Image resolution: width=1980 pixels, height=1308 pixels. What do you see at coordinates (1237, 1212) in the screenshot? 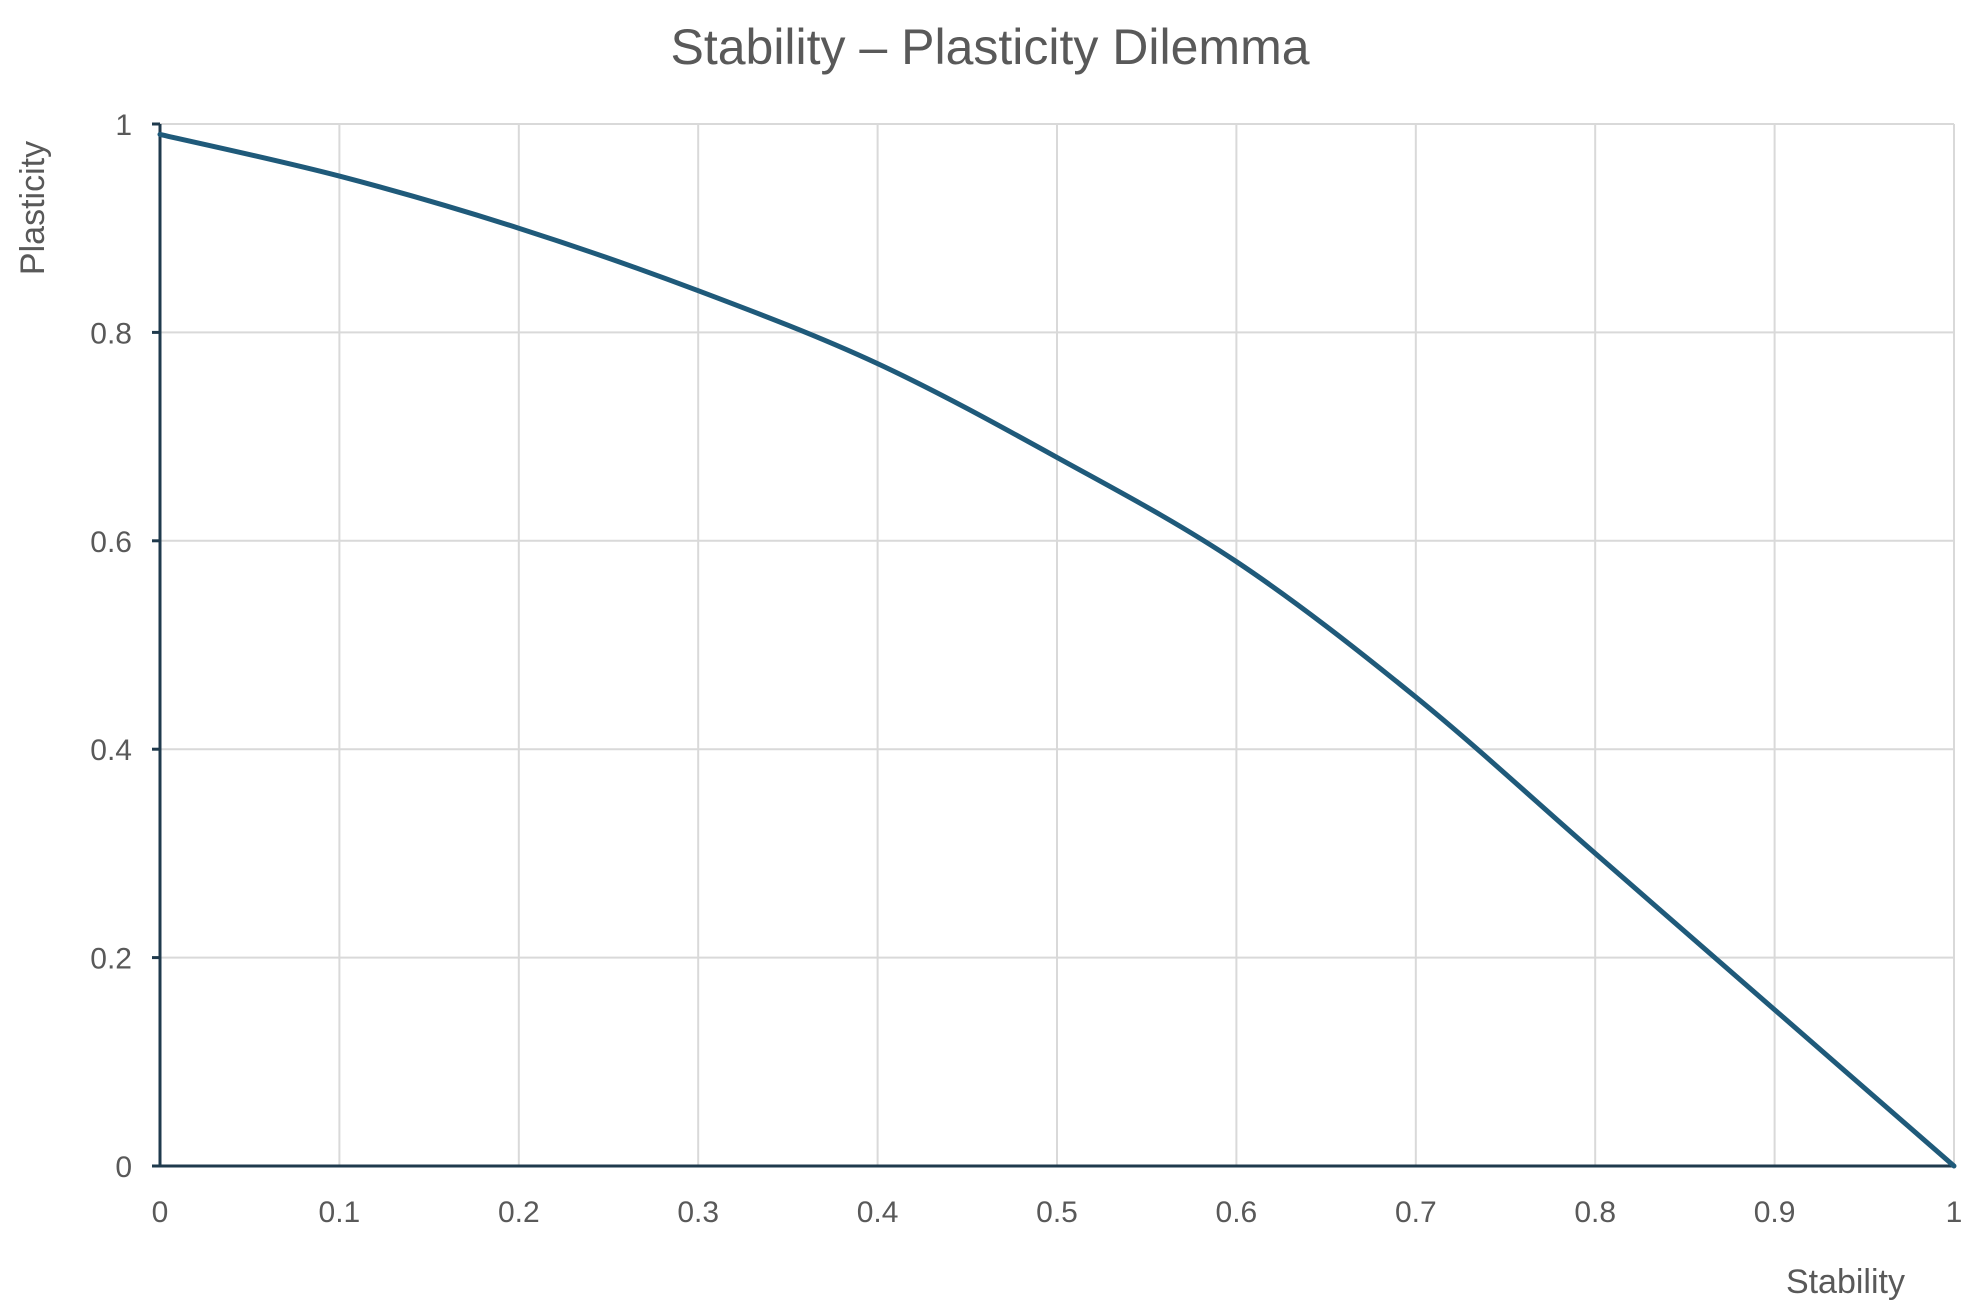
I see `x-tick-label: 0.6` at bounding box center [1237, 1212].